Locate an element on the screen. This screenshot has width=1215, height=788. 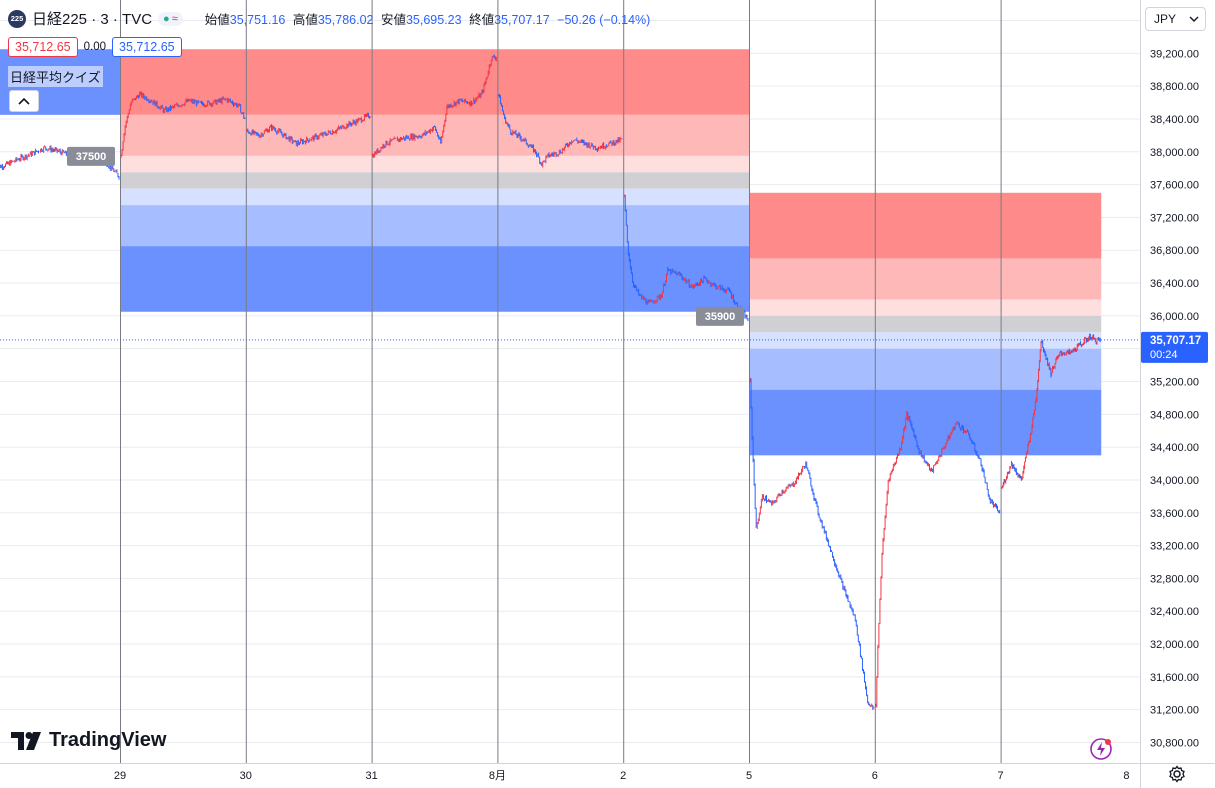
annotation-label: 37500 is located at coordinates (91, 157).